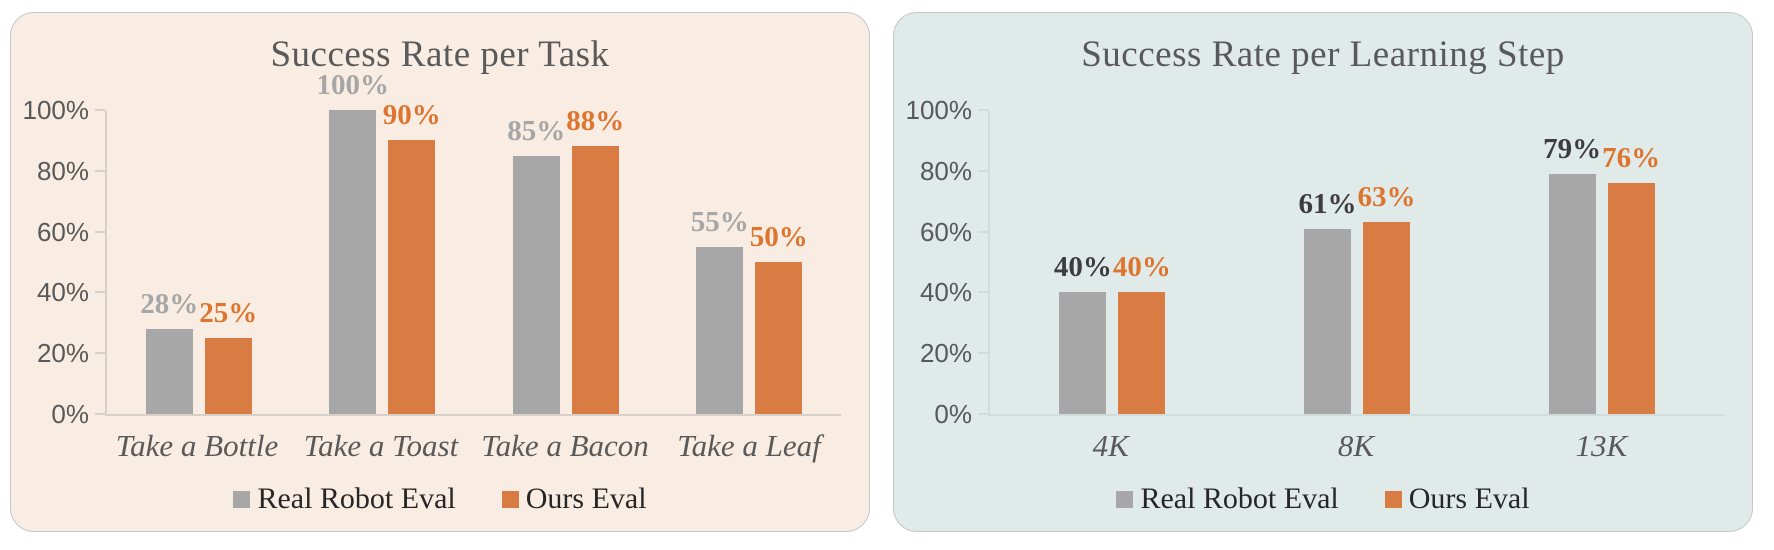 The width and height of the screenshot is (1774, 550). Describe the element at coordinates (228, 313) in the screenshot. I see `bar-value-label: 25%` at that location.